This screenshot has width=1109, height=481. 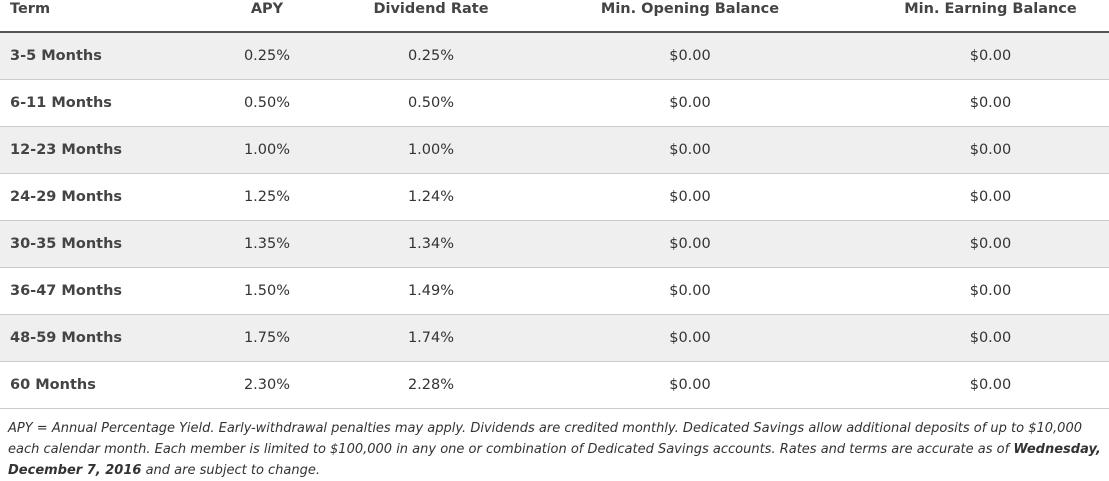 I want to click on table-row: 48-59 Months 1.75% 1.74% $0.00 $0.00, so click(x=554, y=338).